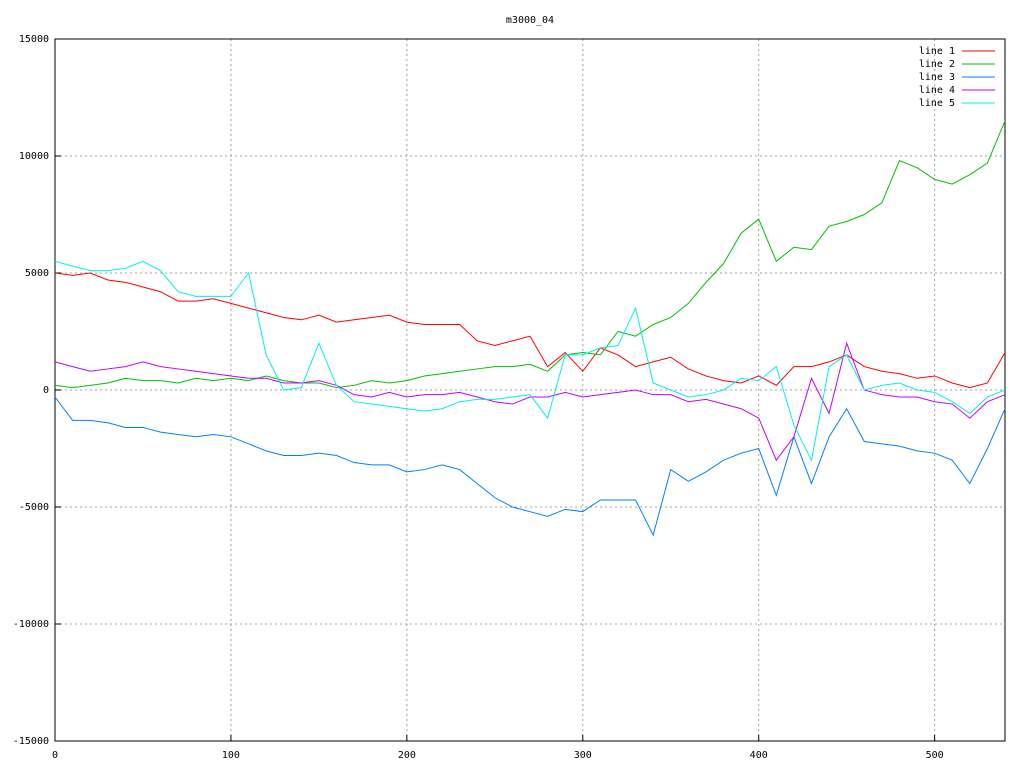 The image size is (1024, 768). I want to click on x-tick-label: 0, so click(55, 755).